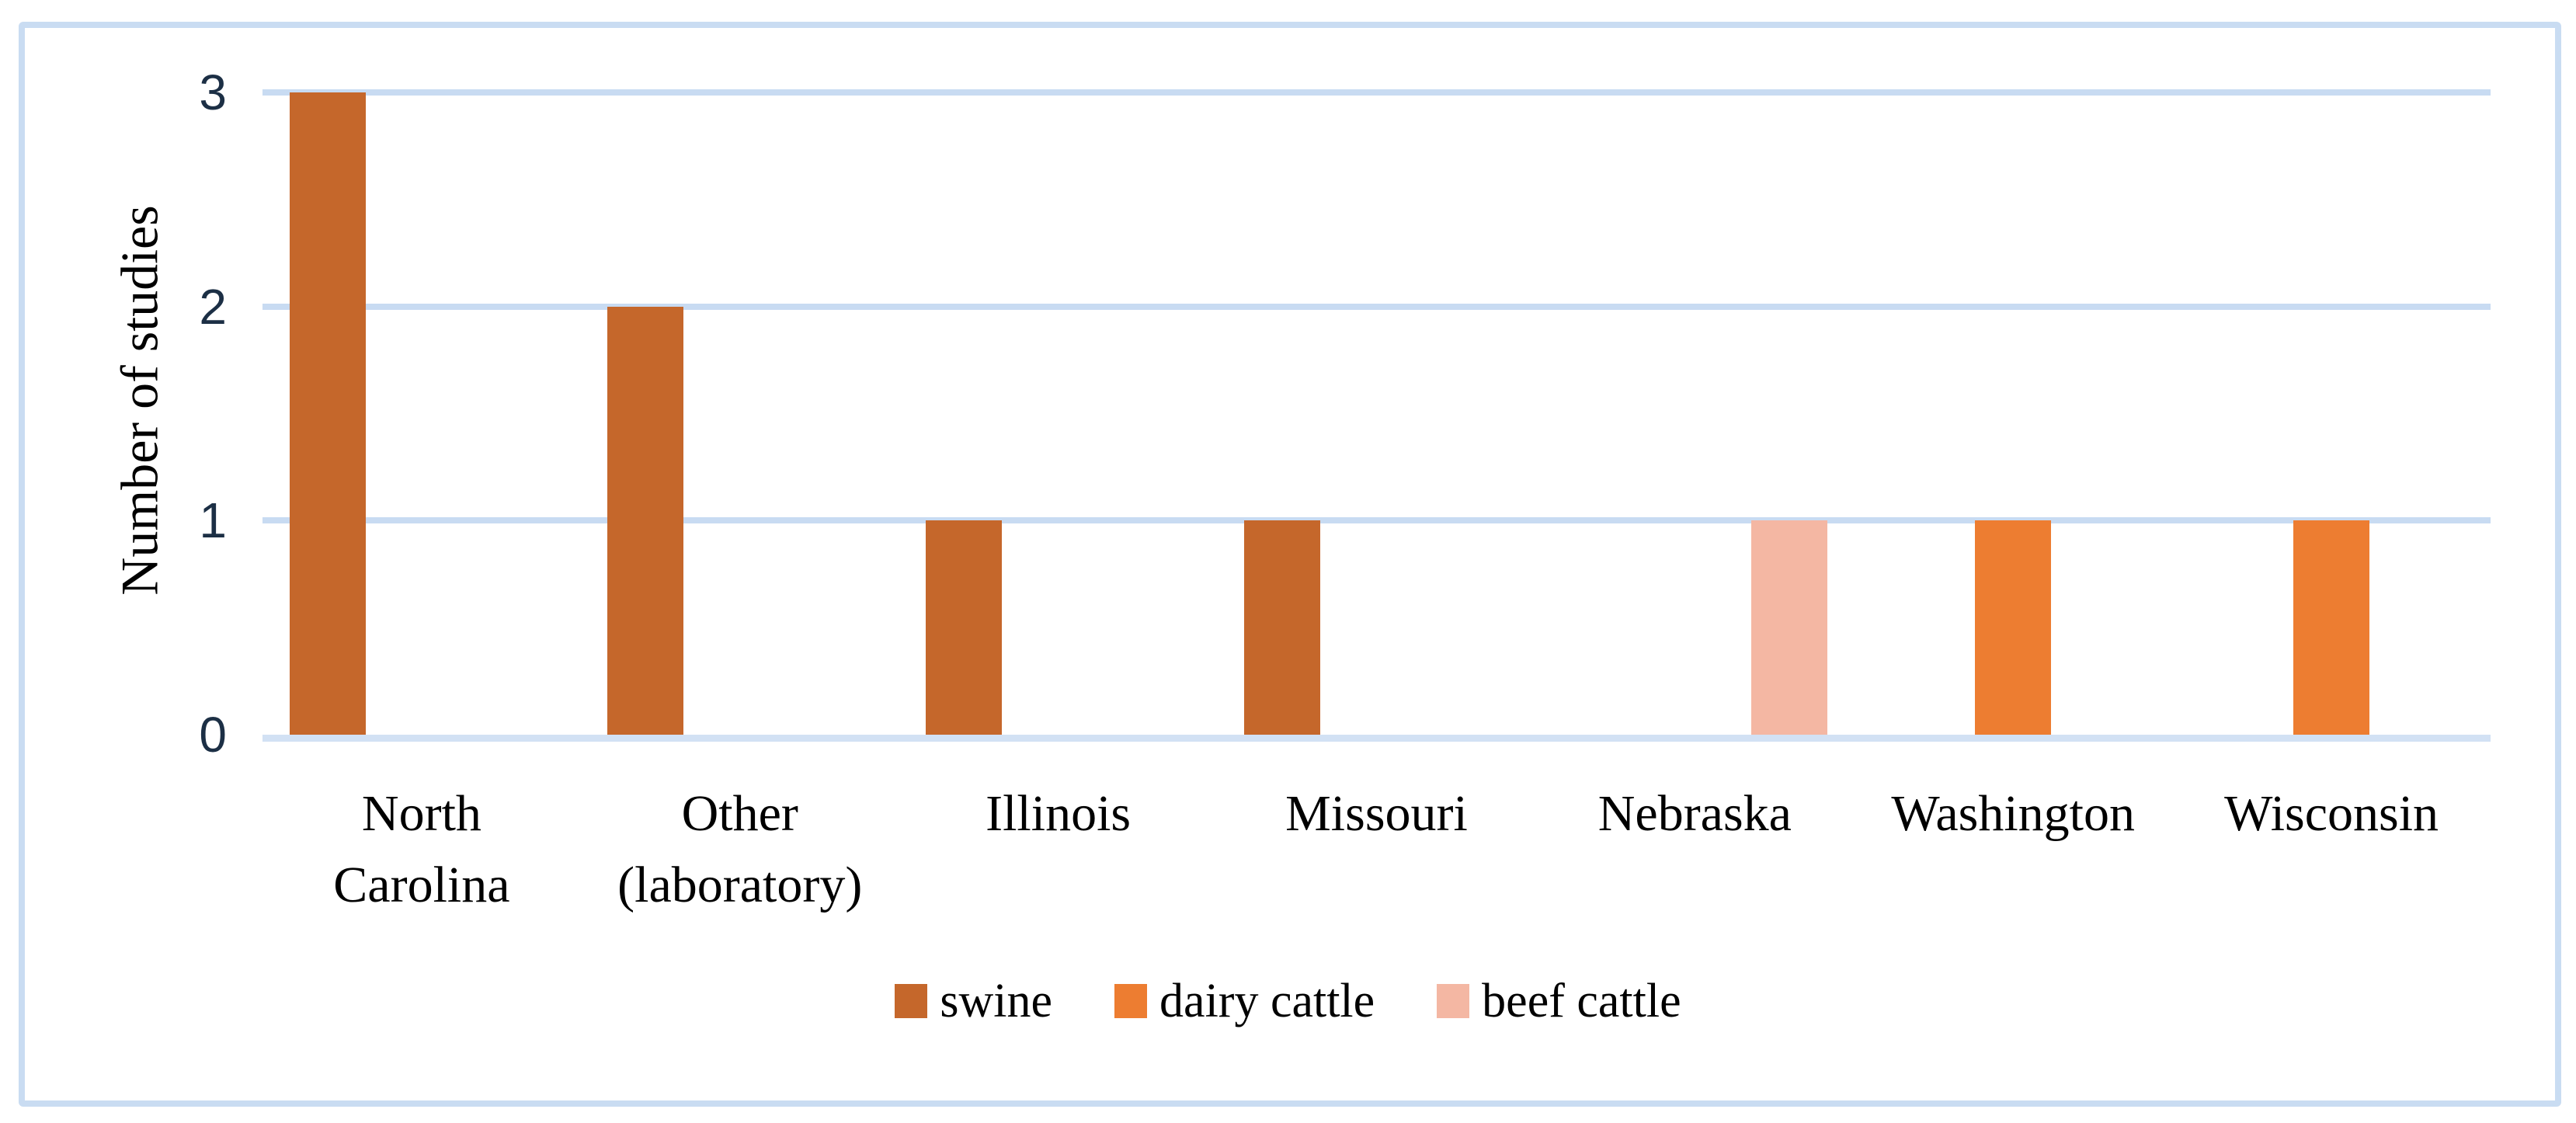 The height and width of the screenshot is (1123, 2576). I want to click on bar-other-laboratory, so click(645, 520).